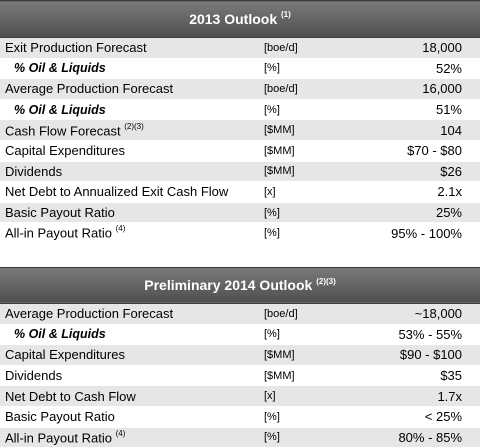  Describe the element at coordinates (430, 355) in the screenshot. I see `metric-value: $90 - $100` at that location.